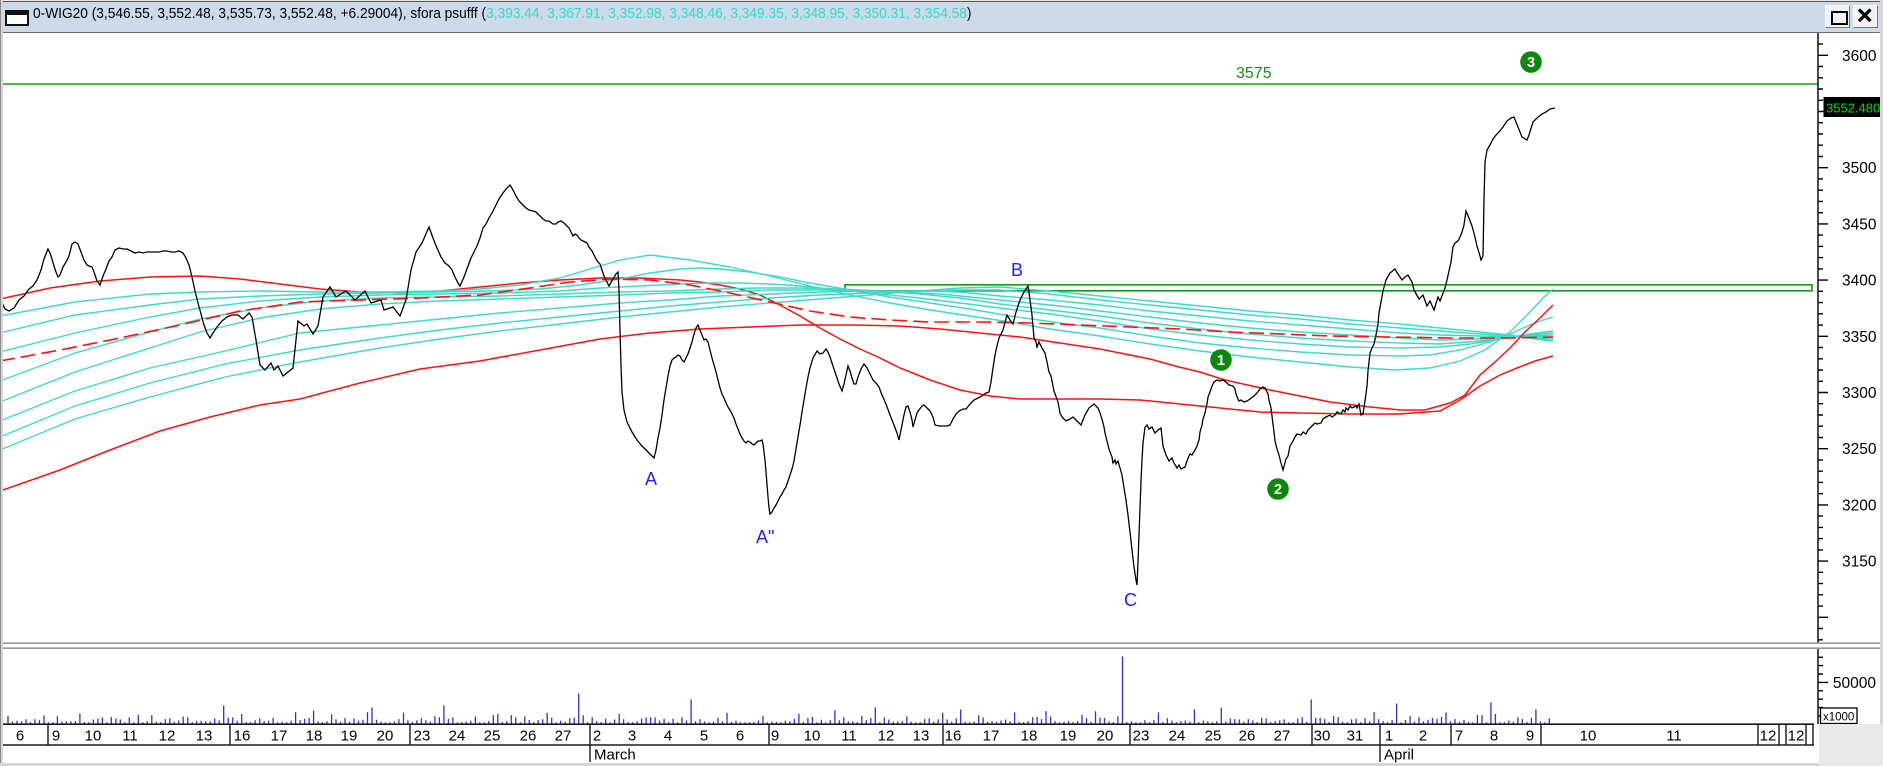  Describe the element at coordinates (1254, 73) in the screenshot. I see `svg-text: 3575` at that location.